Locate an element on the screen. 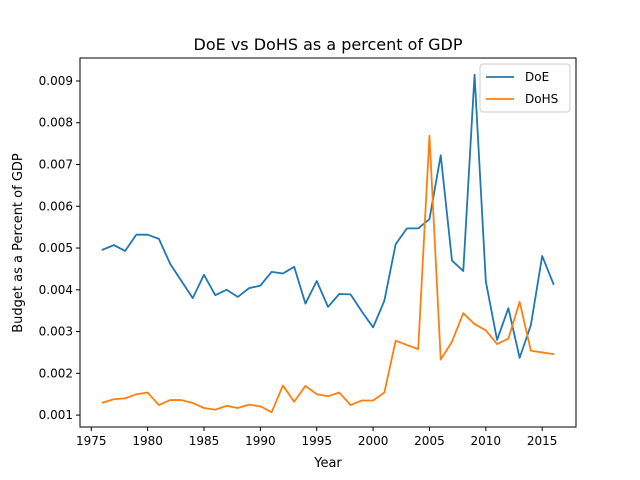 The image size is (640, 480). legend-label-doe: DoE is located at coordinates (537, 77).